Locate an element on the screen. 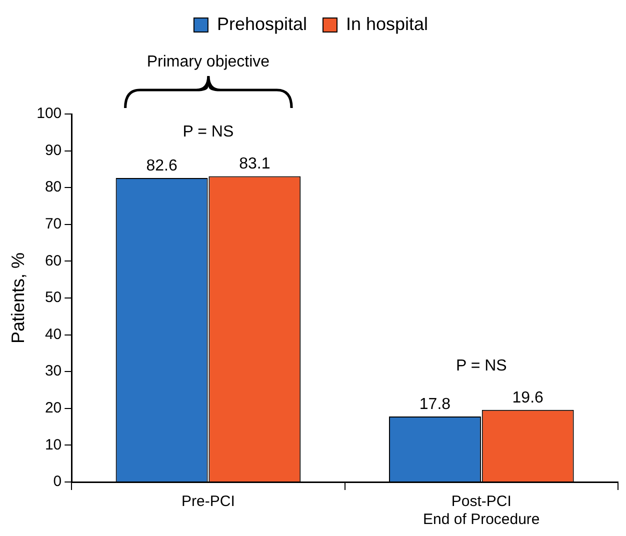  y-tick-label: 20 is located at coordinates (53, 408).